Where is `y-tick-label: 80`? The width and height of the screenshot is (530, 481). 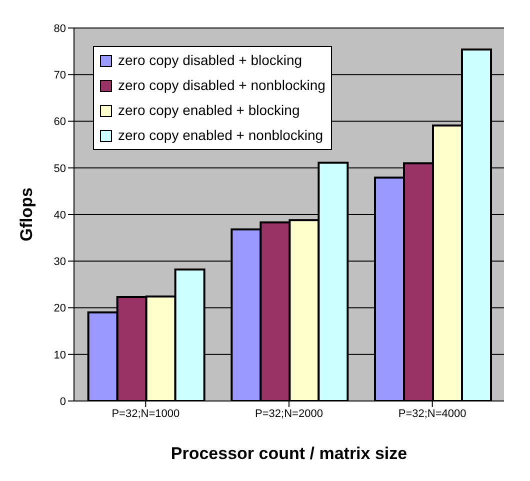
y-tick-label: 80 is located at coordinates (60, 28).